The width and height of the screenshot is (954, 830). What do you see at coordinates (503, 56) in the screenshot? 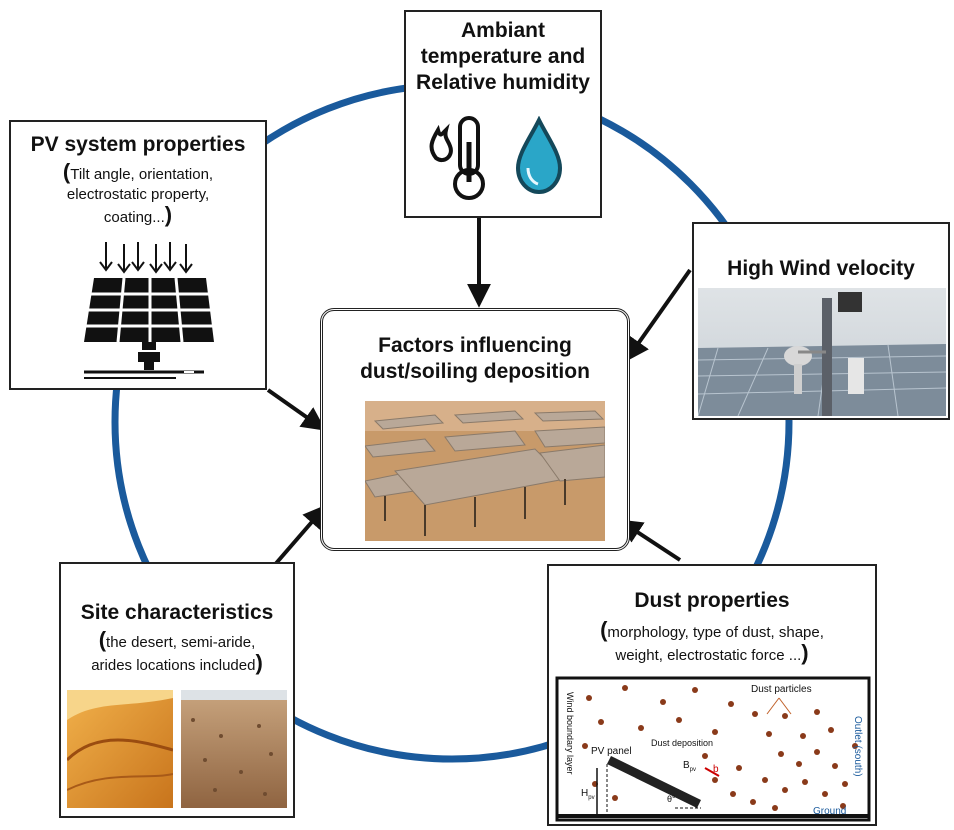
I see `ambient-title-line2: temperature and` at bounding box center [503, 56].